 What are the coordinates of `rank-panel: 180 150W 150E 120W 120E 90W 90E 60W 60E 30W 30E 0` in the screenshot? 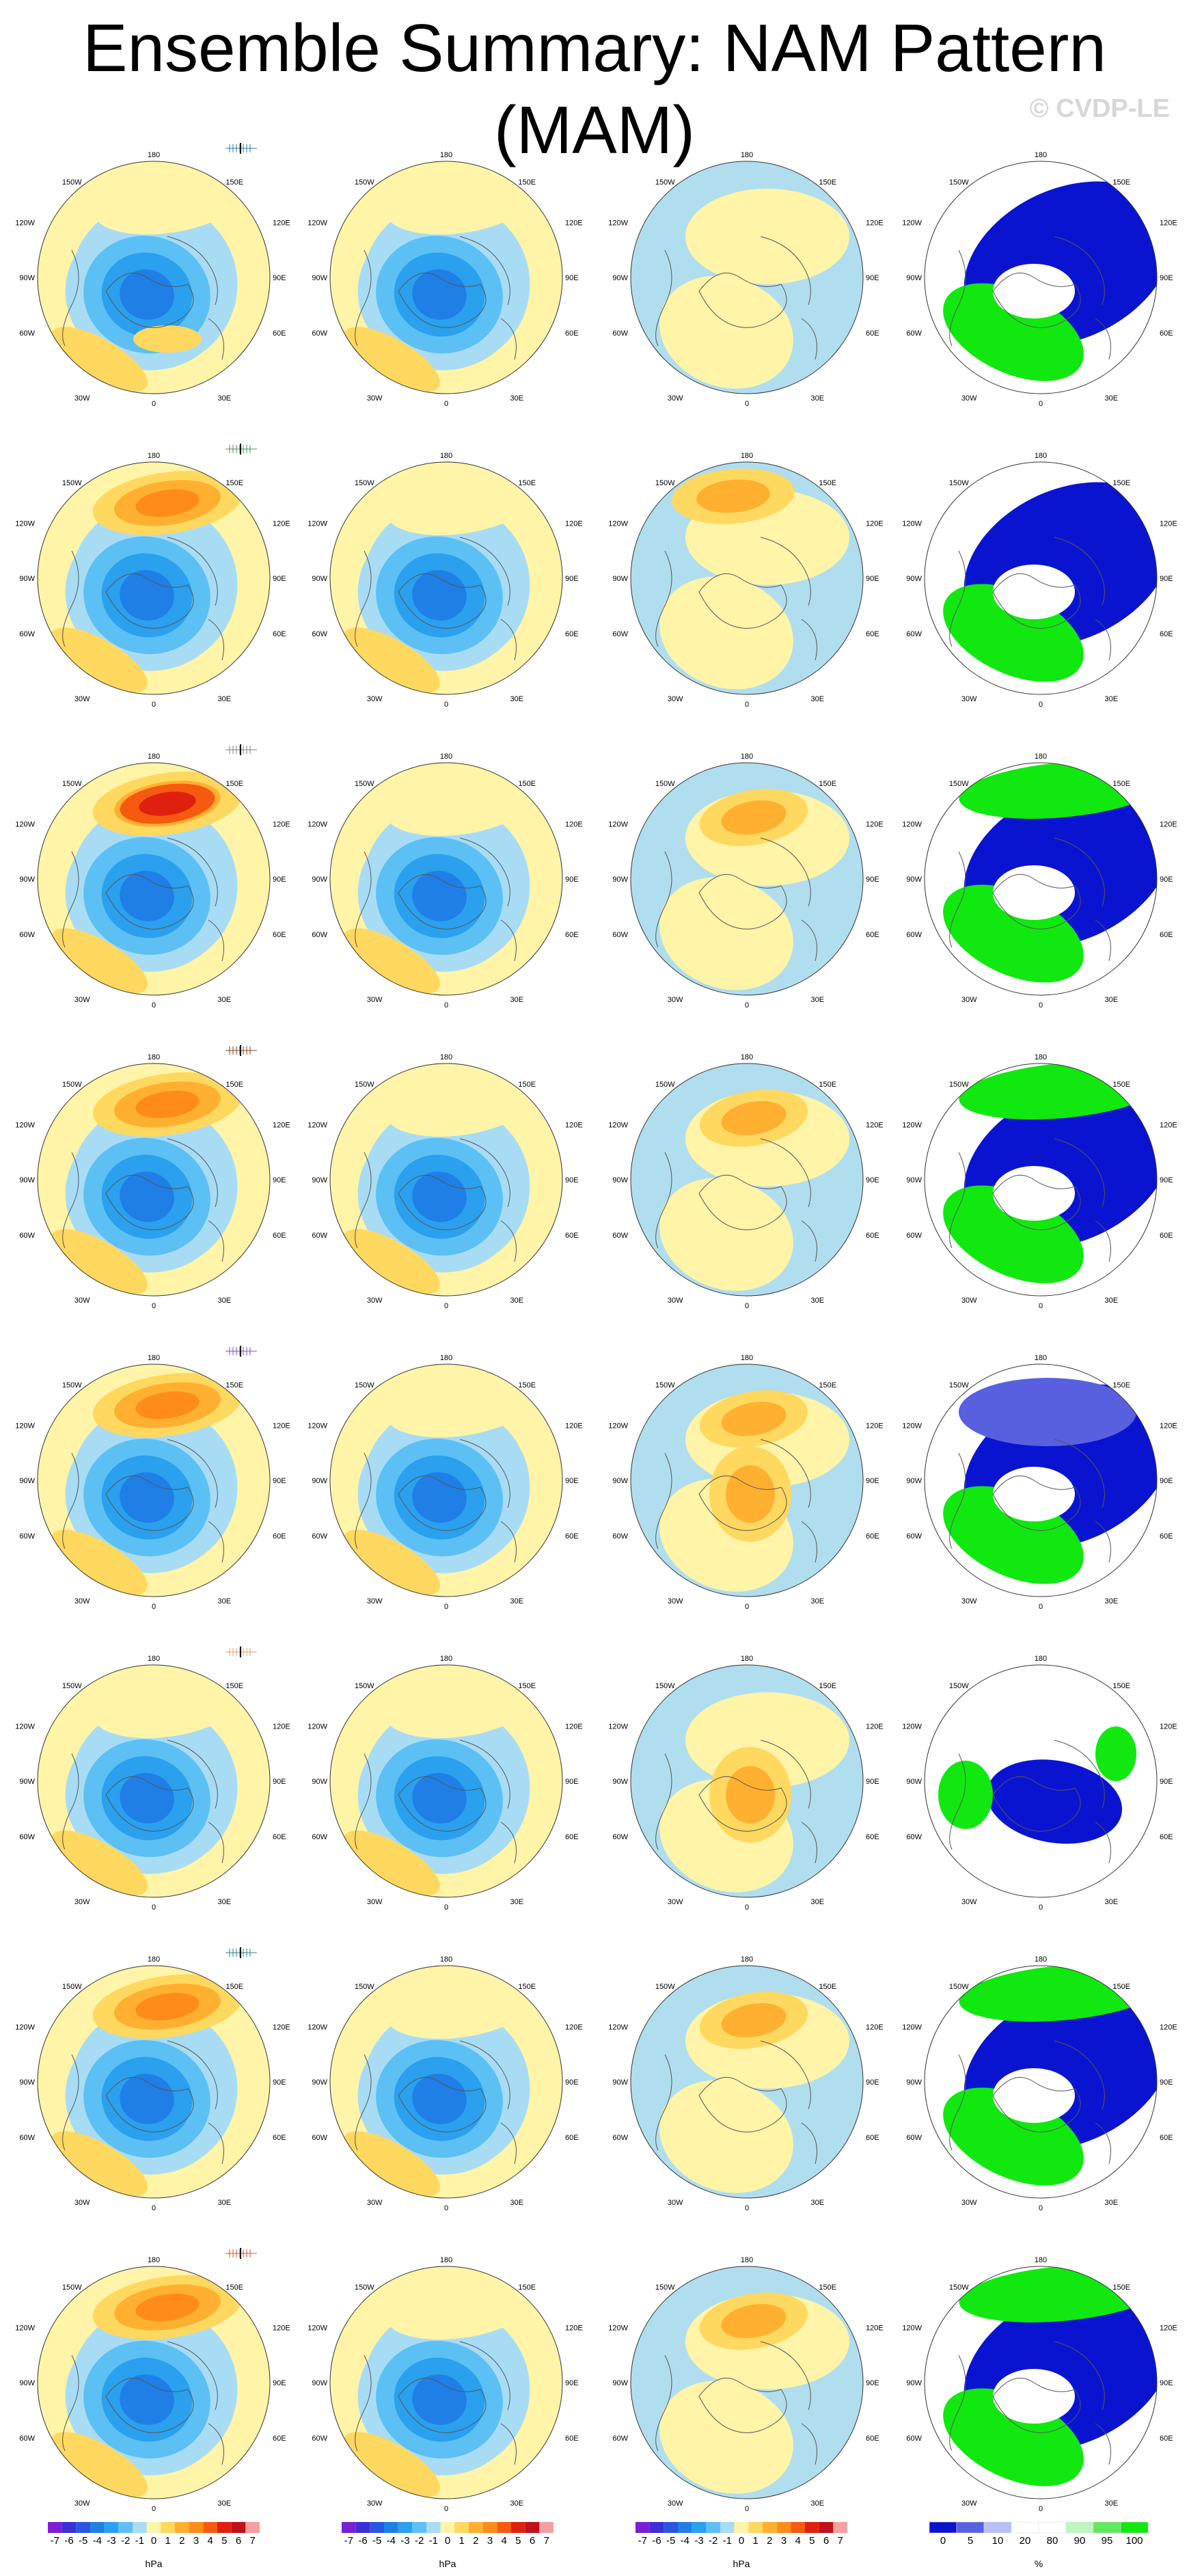 It's located at (1038, 2382).